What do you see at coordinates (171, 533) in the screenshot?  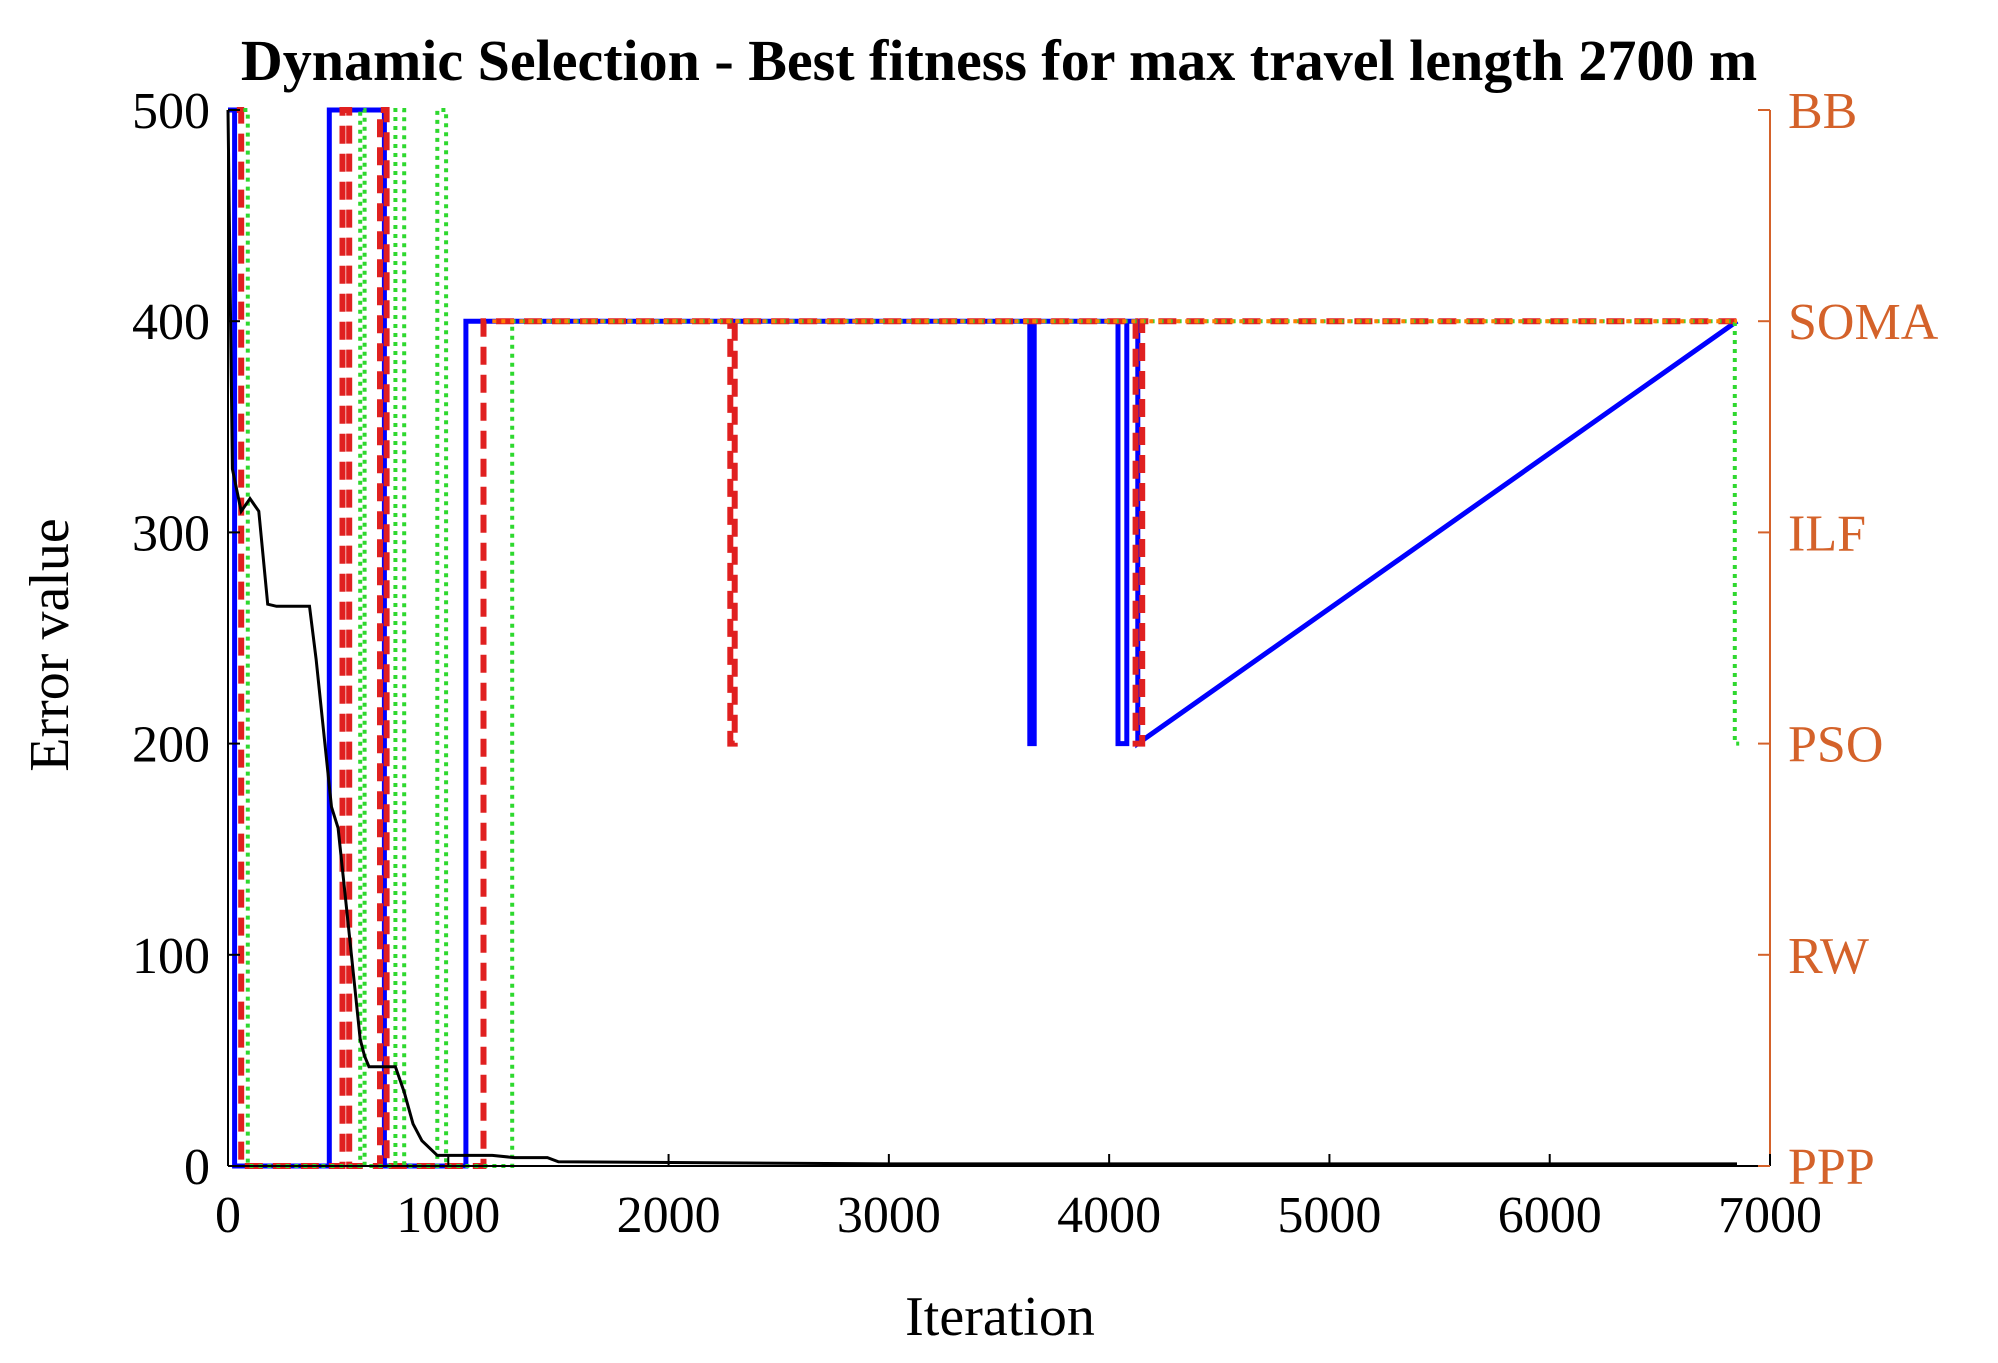 I see `y-tick-label: 300` at bounding box center [171, 533].